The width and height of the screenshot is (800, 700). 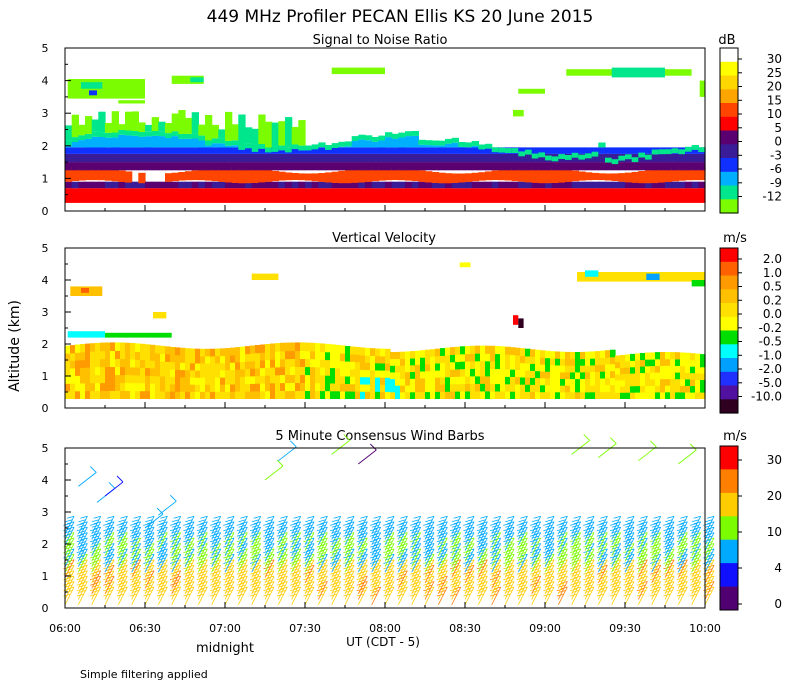 I want to click on colorbar-swatch, so click(x=729, y=365).